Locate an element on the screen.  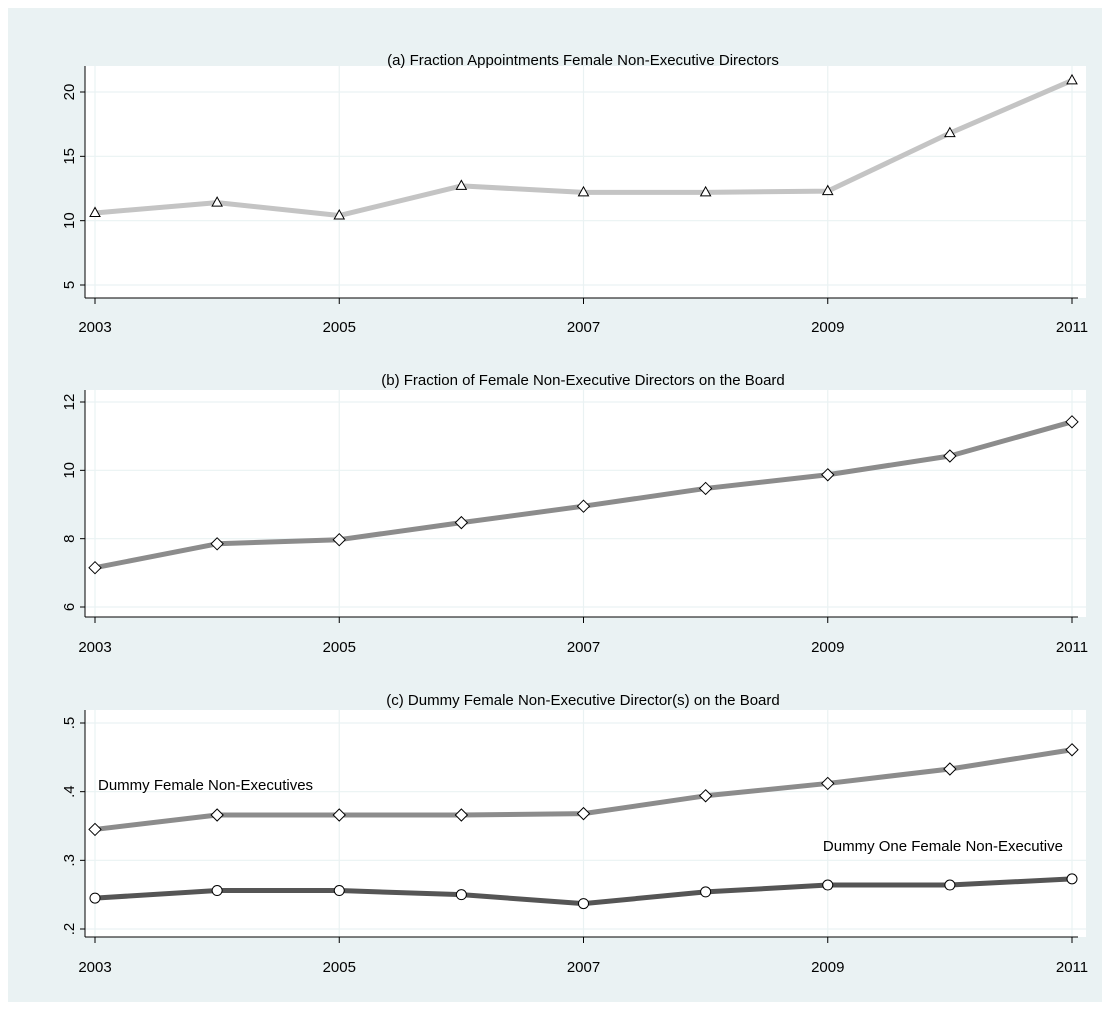
series-label-dummy-one-female-non-executive: Dummy One Female Non-Executive is located at coordinates (943, 846).